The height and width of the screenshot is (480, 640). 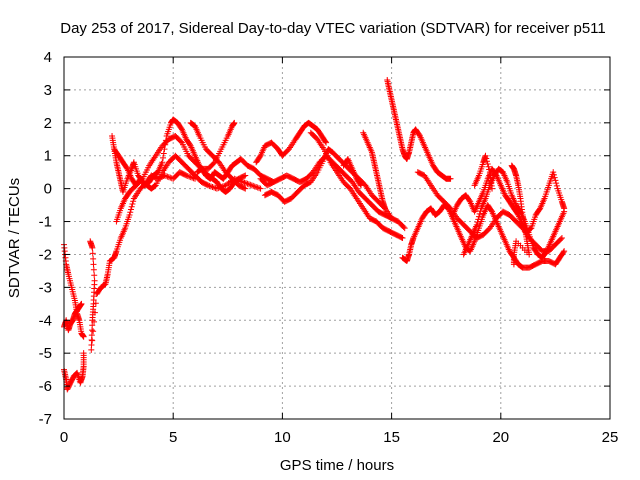 I want to click on y-tick-label: 4, so click(x=48, y=57).